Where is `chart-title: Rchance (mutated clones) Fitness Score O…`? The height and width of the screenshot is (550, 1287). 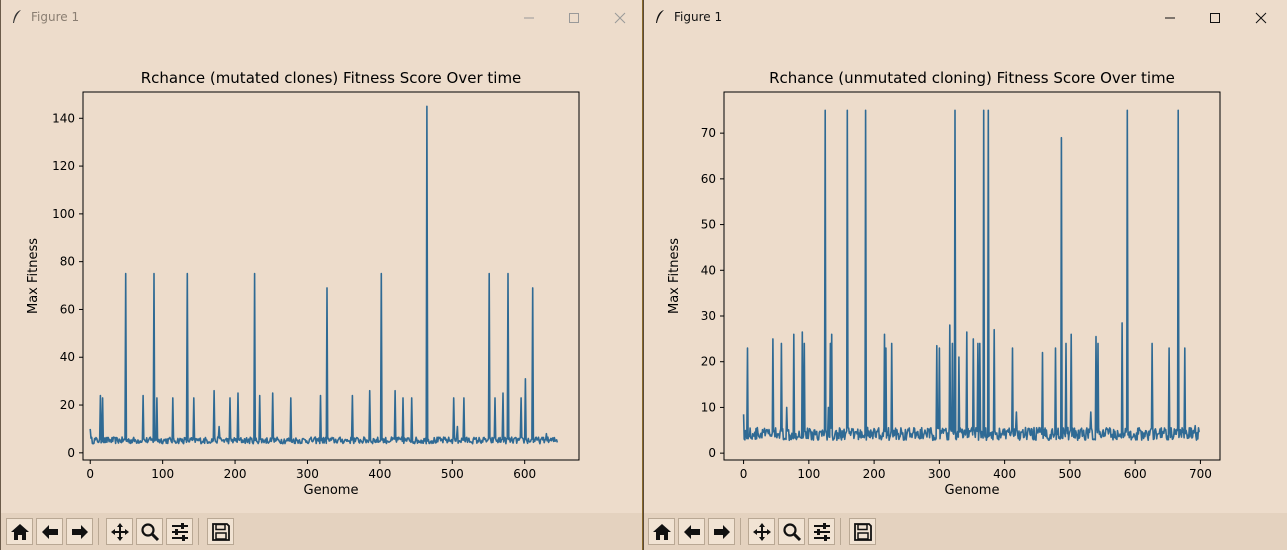 chart-title: Rchance (mutated clones) Fitness Score O… is located at coordinates (331, 78).